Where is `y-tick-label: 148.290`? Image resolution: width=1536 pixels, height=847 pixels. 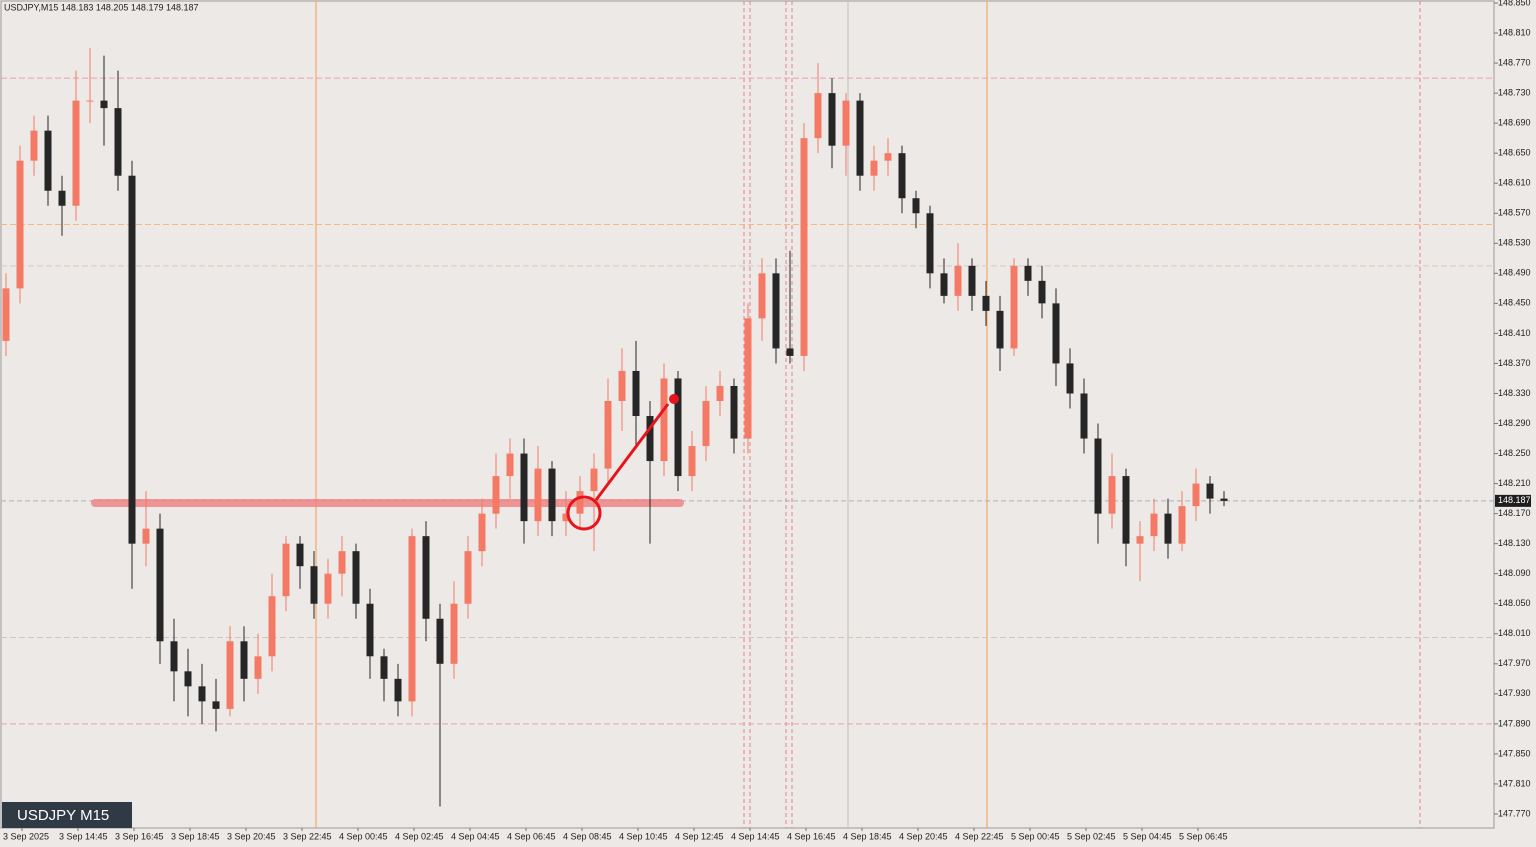 y-tick-label: 148.290 is located at coordinates (1514, 423).